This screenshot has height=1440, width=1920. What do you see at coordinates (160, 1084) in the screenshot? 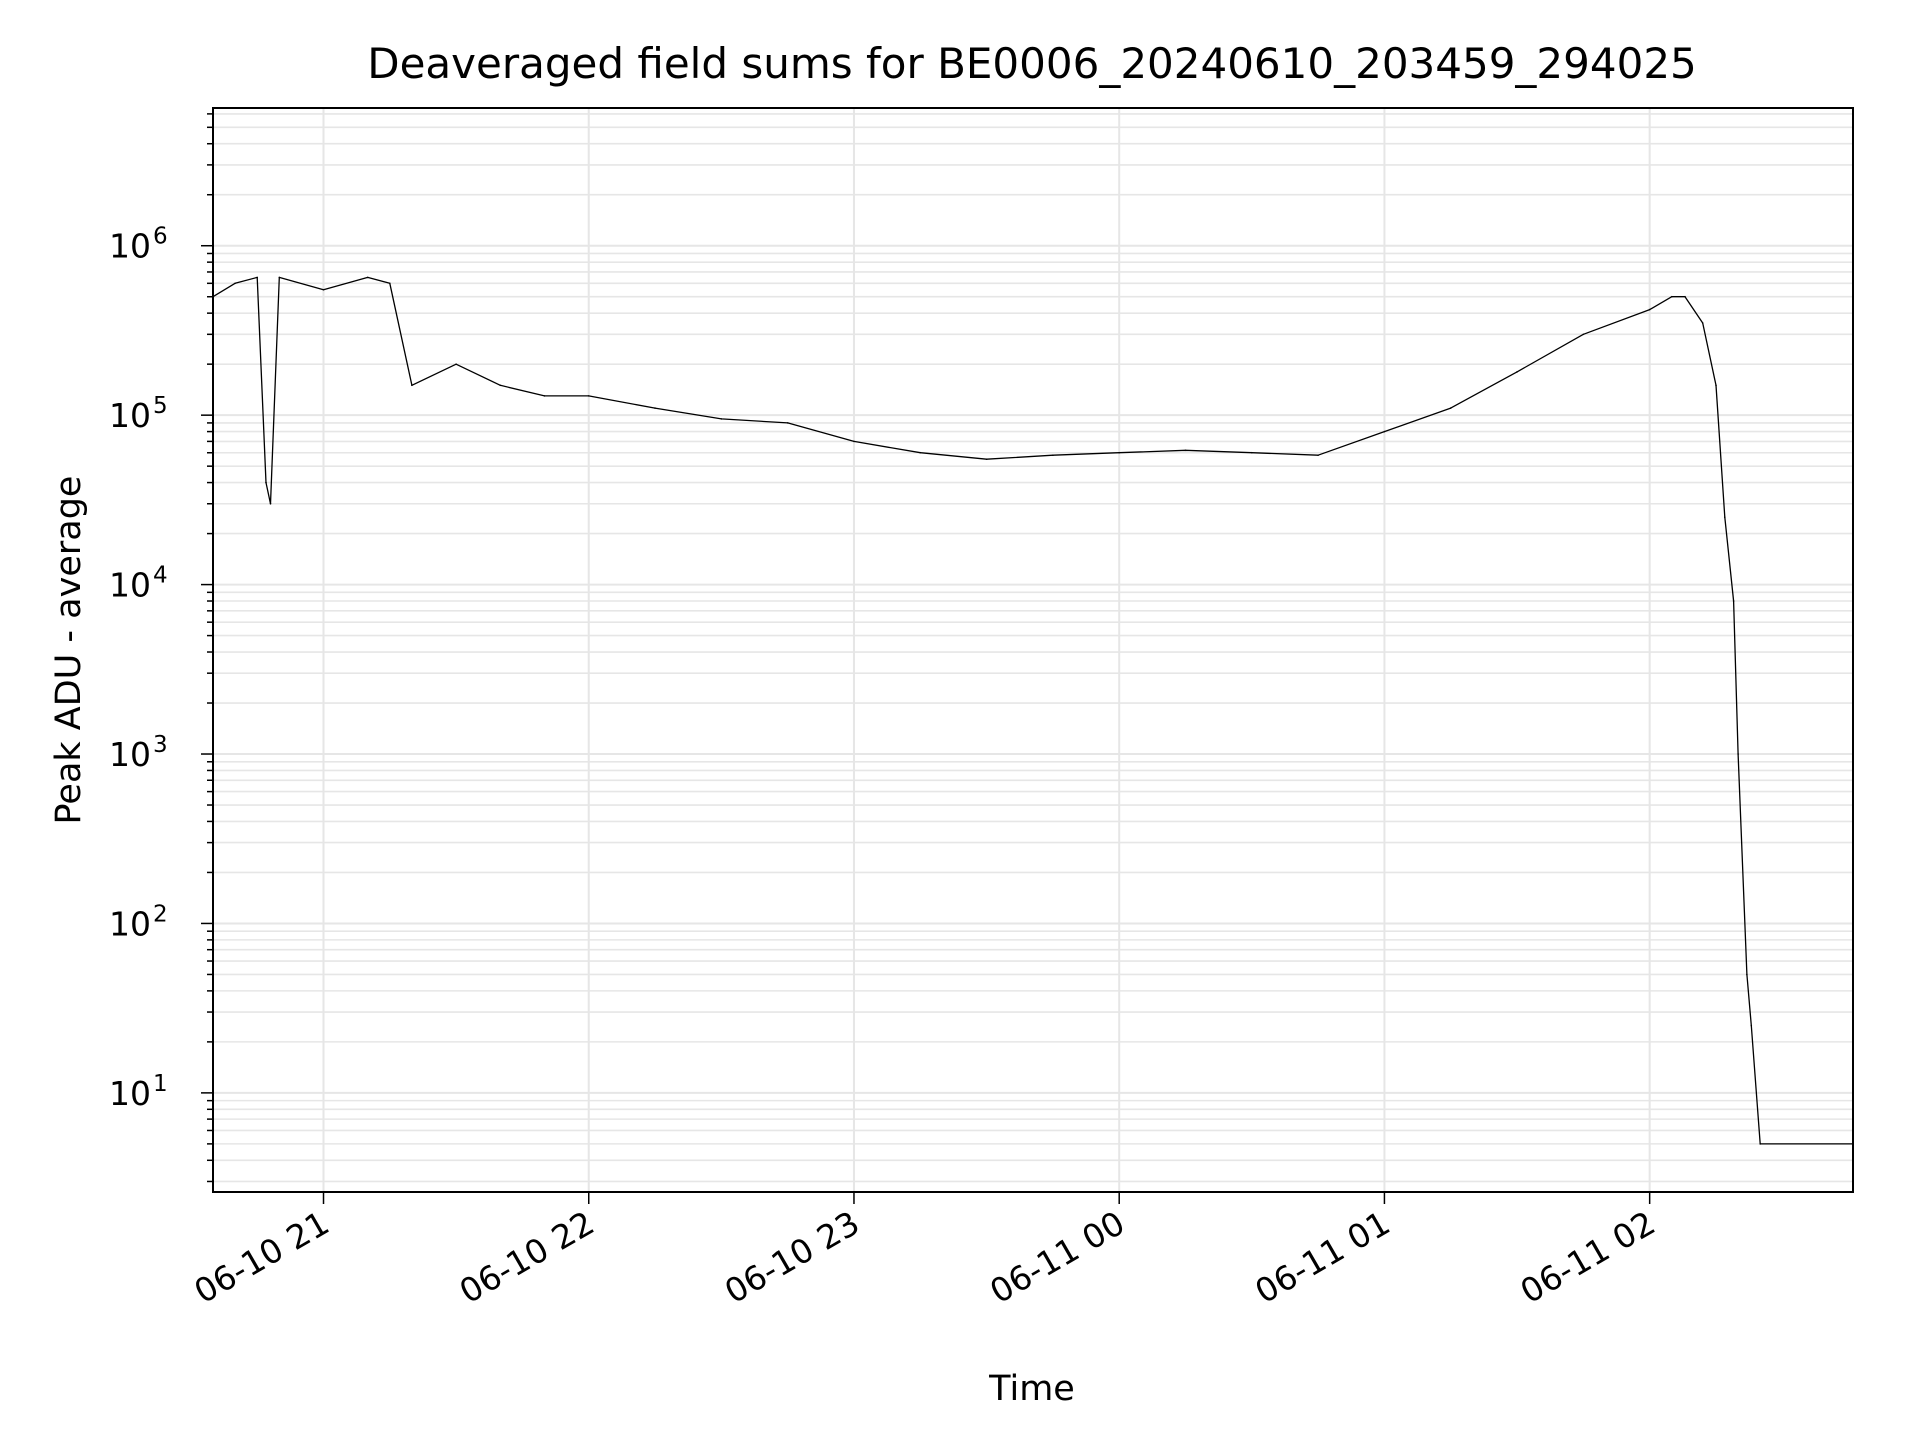
I see `y-tick-exponent: 1` at bounding box center [160, 1084].